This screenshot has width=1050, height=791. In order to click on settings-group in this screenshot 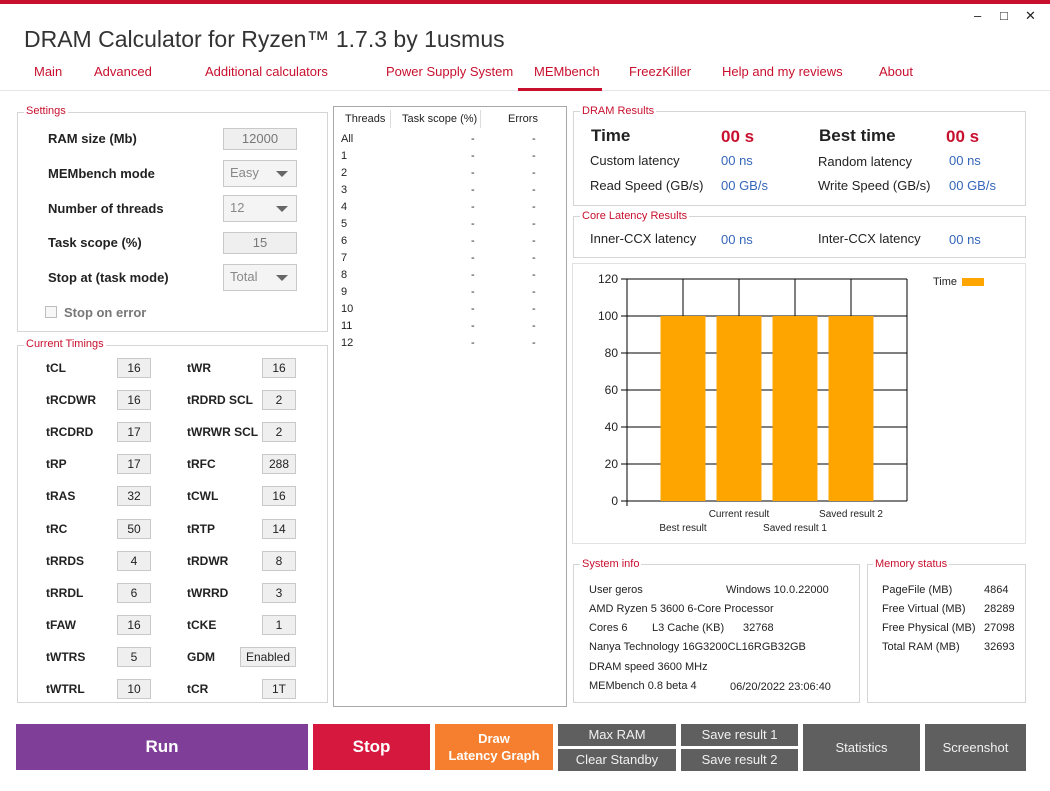, I will do `click(172, 222)`.